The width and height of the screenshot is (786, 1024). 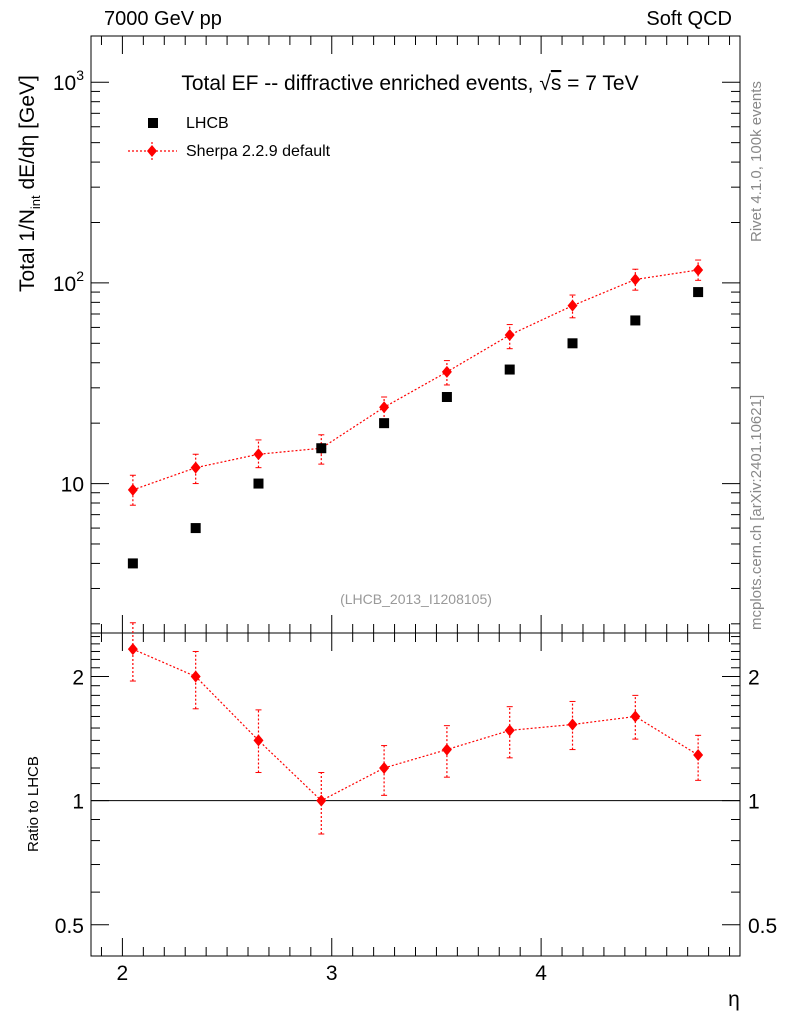 I want to click on analysis-label: (LHCB_2013_I1208105), so click(x=416, y=599).